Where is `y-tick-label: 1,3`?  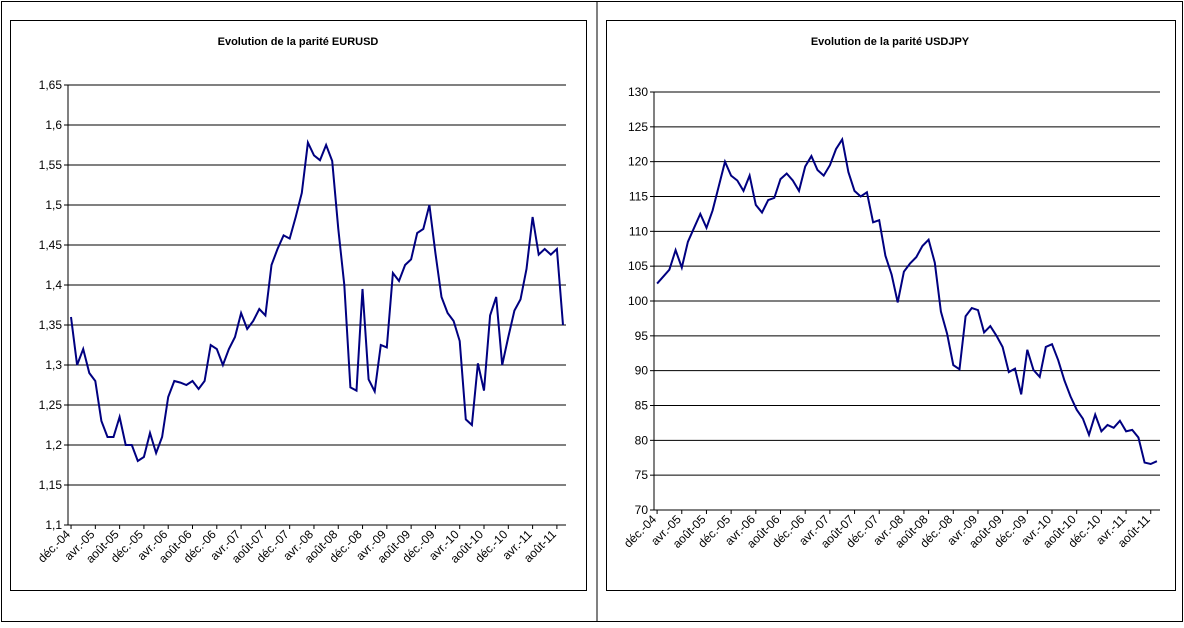 y-tick-label: 1,3 is located at coordinates (53, 365).